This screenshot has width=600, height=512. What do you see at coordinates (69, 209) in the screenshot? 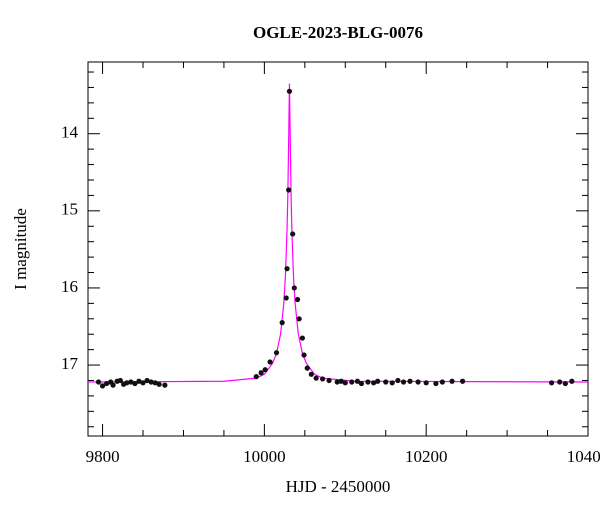
I see `y-tick-label: 15` at bounding box center [69, 209].